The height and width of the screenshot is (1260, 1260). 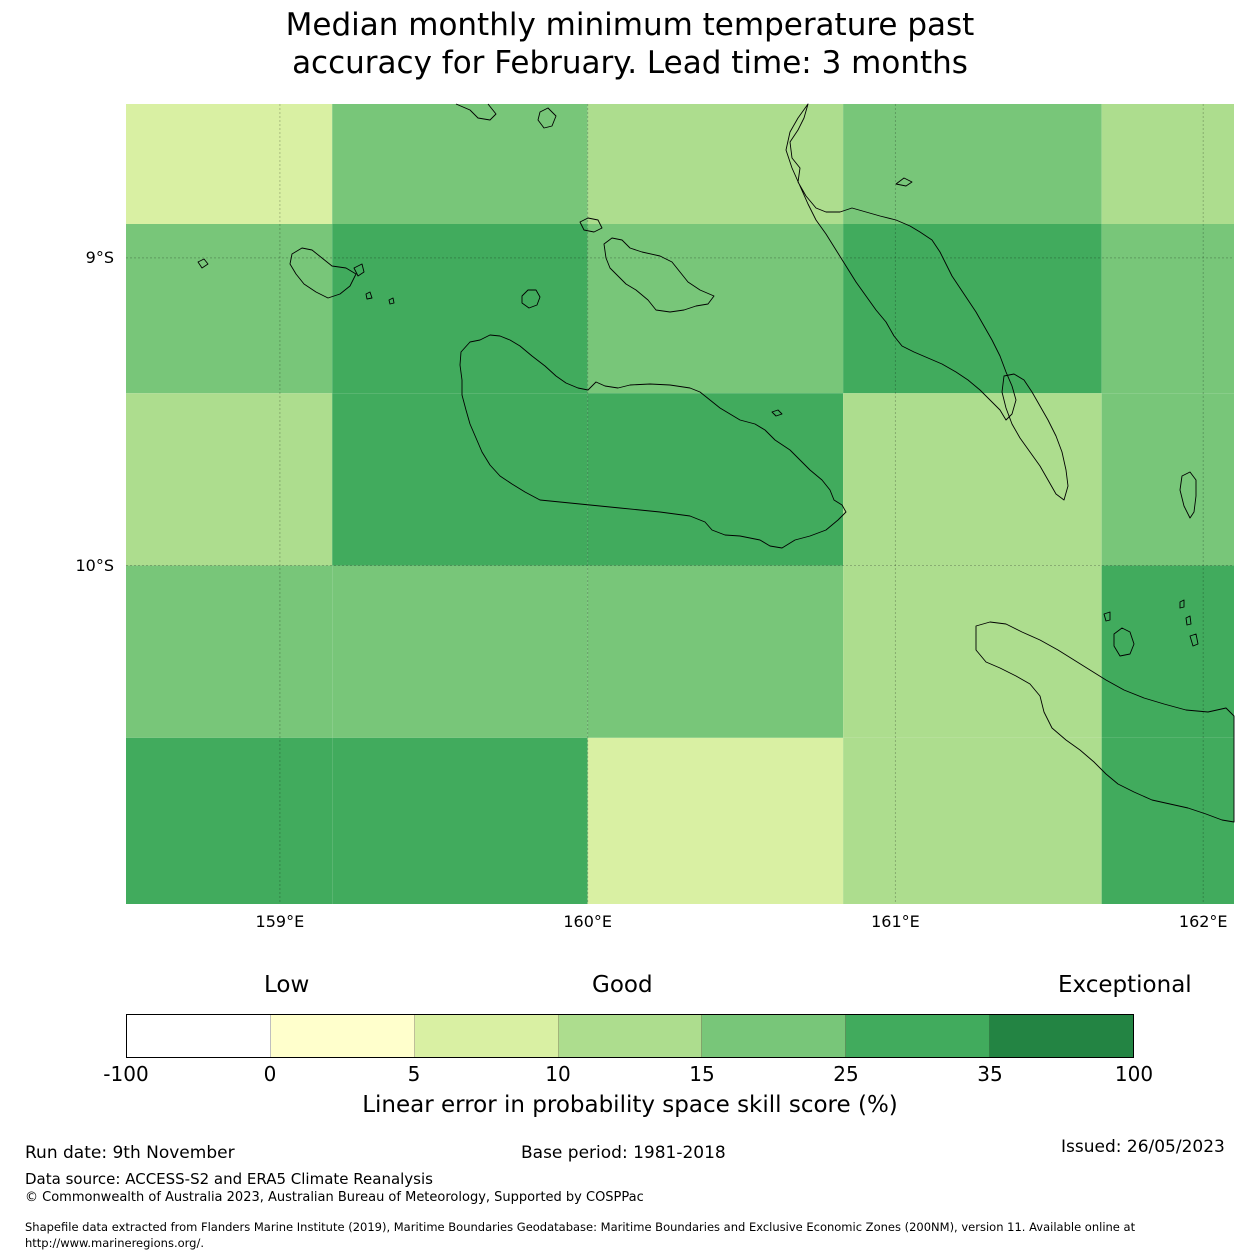 I want to click on colorbar-tick: 15, so click(x=702, y=1074).